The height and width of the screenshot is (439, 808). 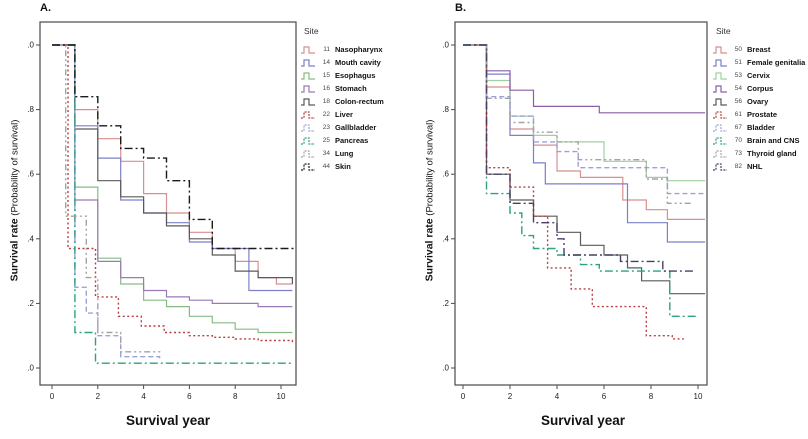 What do you see at coordinates (52, 396) in the screenshot?
I see `x-tick-label: 0` at bounding box center [52, 396].